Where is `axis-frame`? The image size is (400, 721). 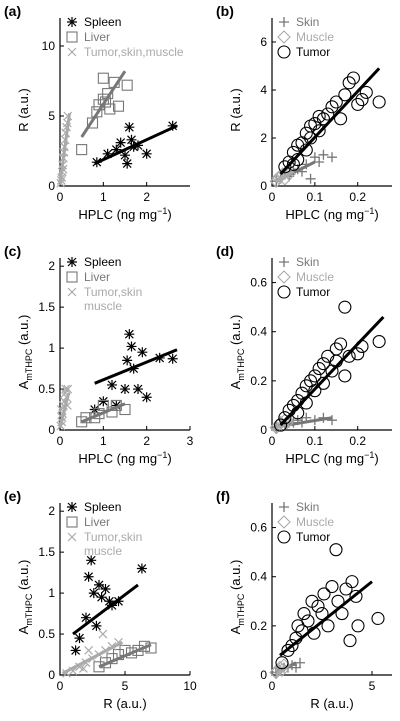 axis-frame is located at coordinates (124, 589).